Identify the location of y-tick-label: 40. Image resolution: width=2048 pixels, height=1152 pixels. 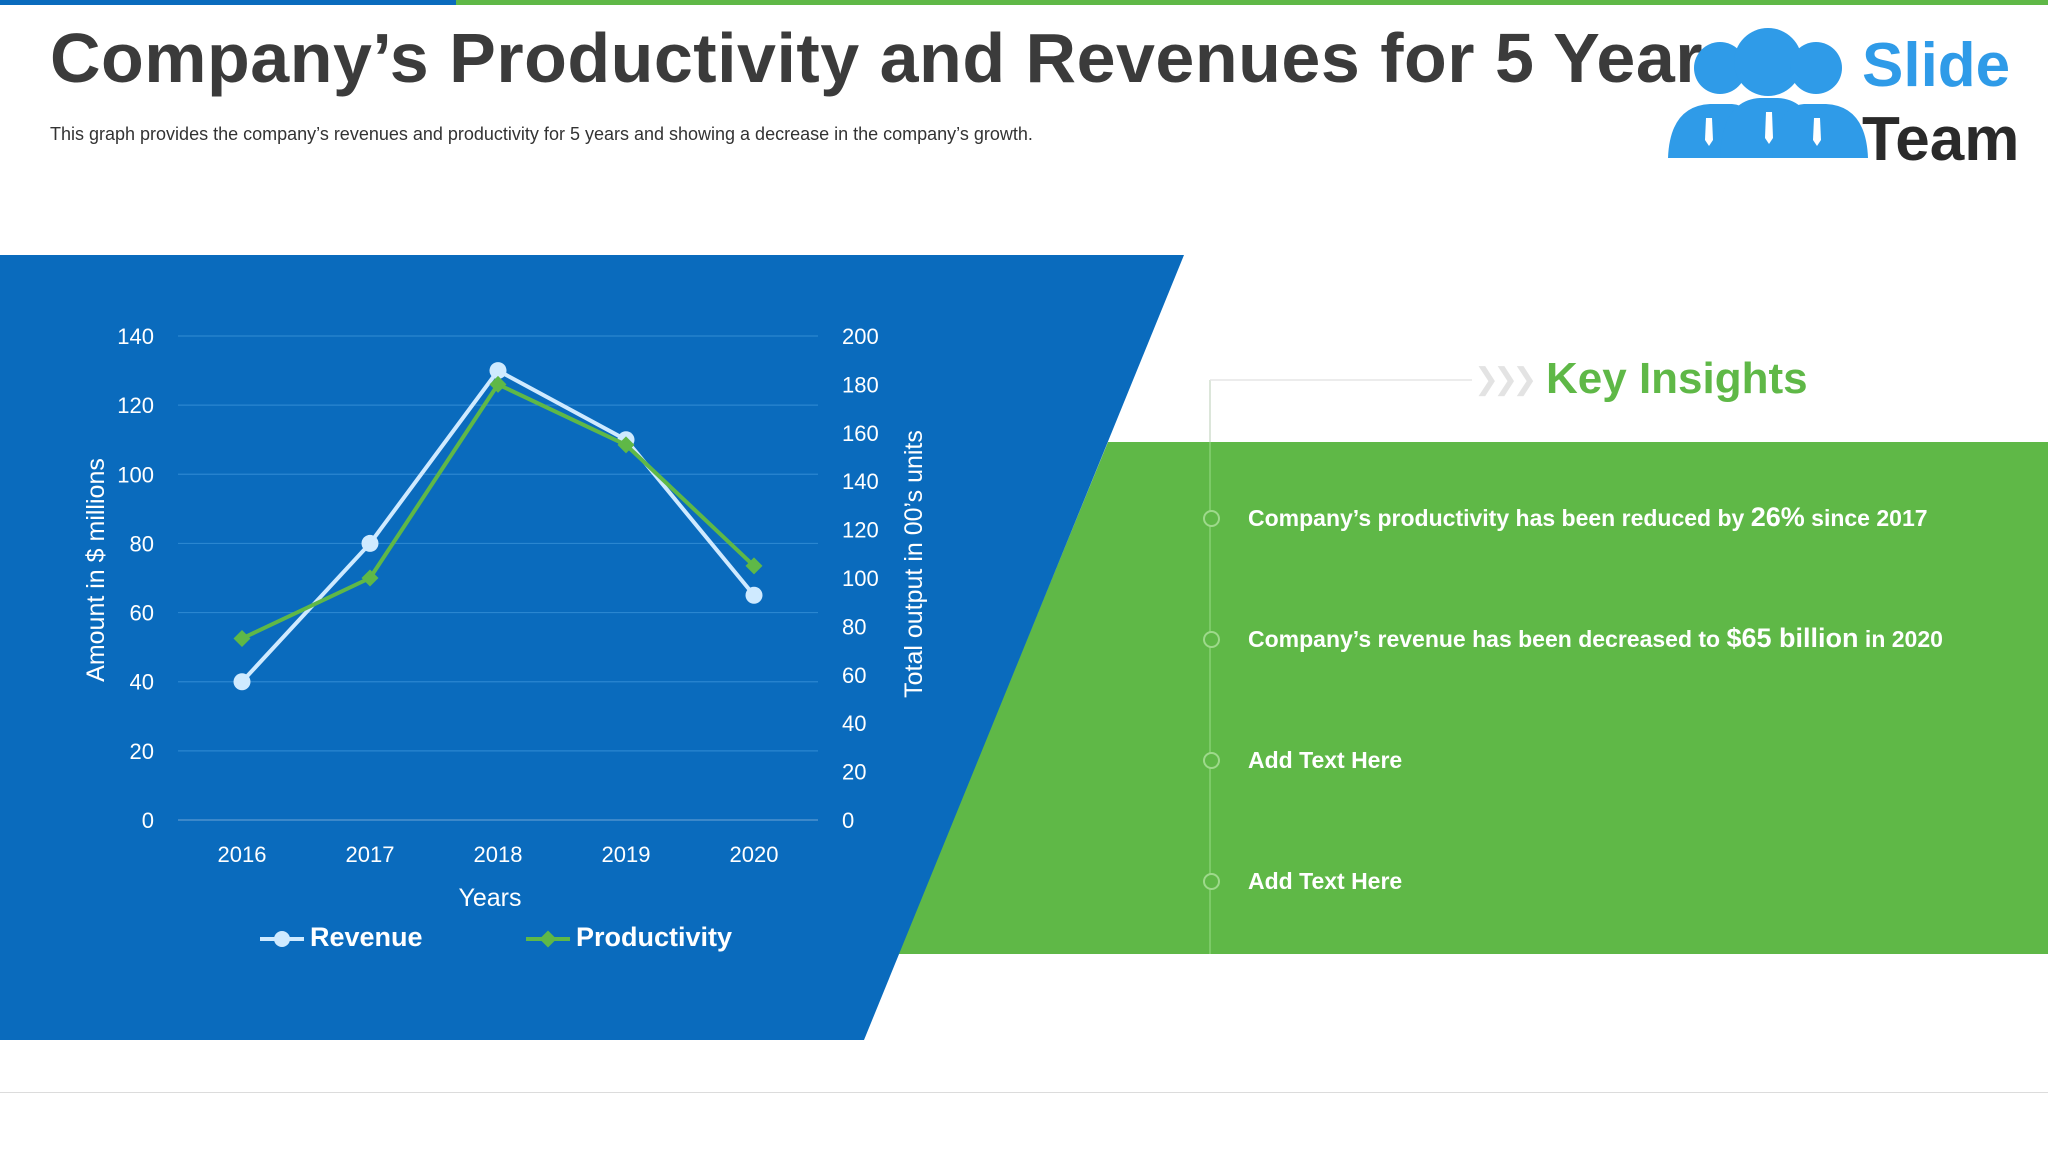
(142, 682).